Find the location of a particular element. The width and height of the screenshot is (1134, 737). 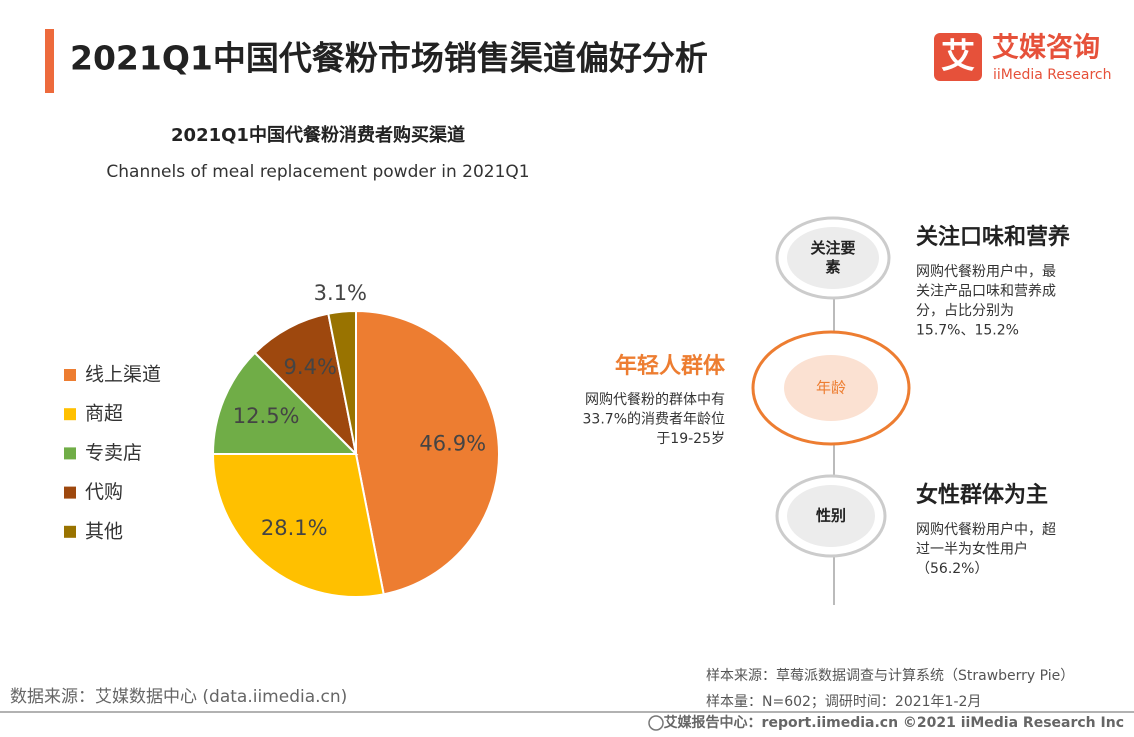

title-bar is located at coordinates (49, 61).